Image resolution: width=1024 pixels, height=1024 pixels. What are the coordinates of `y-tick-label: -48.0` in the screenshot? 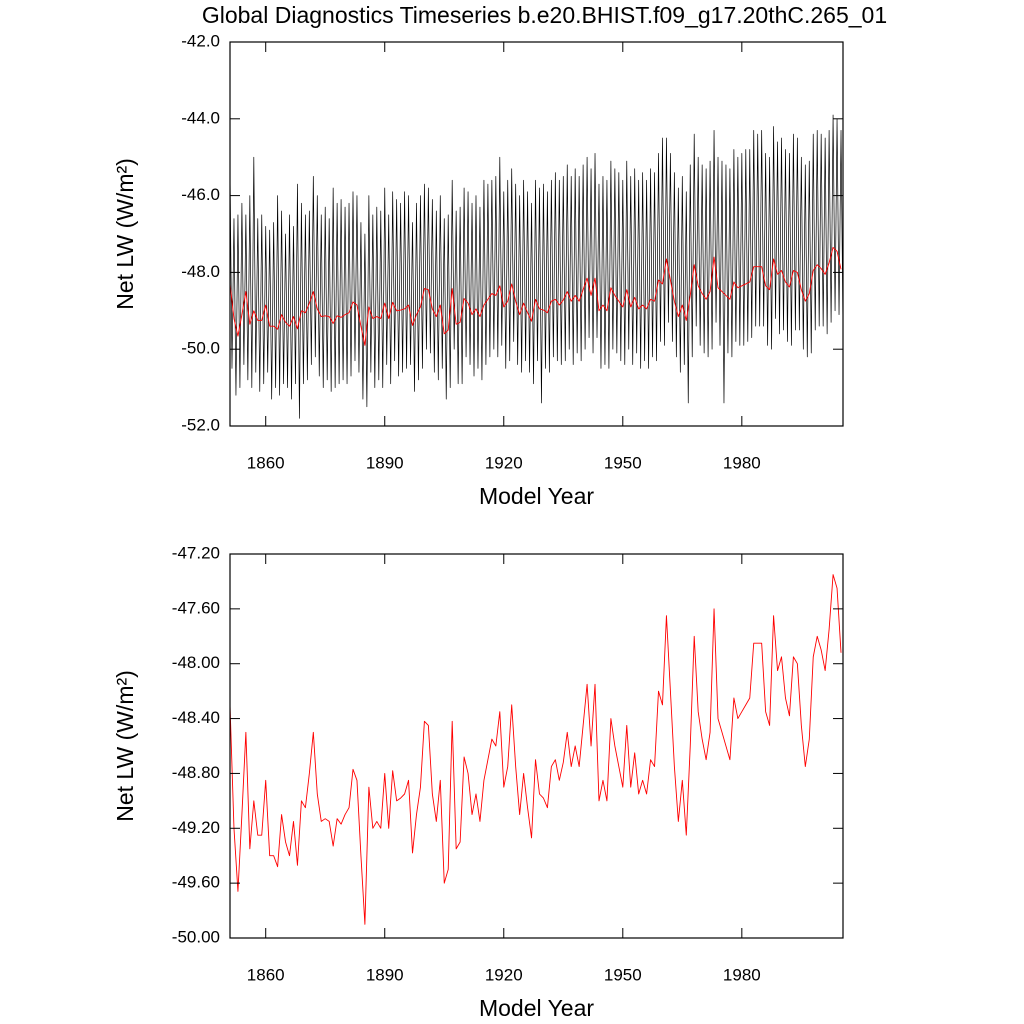 It's located at (200, 271).